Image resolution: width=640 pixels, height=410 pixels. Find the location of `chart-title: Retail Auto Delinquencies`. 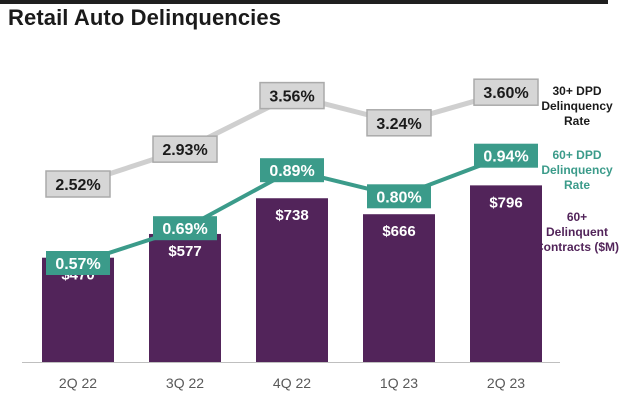

chart-title: Retail Auto Delinquencies is located at coordinates (145, 17).